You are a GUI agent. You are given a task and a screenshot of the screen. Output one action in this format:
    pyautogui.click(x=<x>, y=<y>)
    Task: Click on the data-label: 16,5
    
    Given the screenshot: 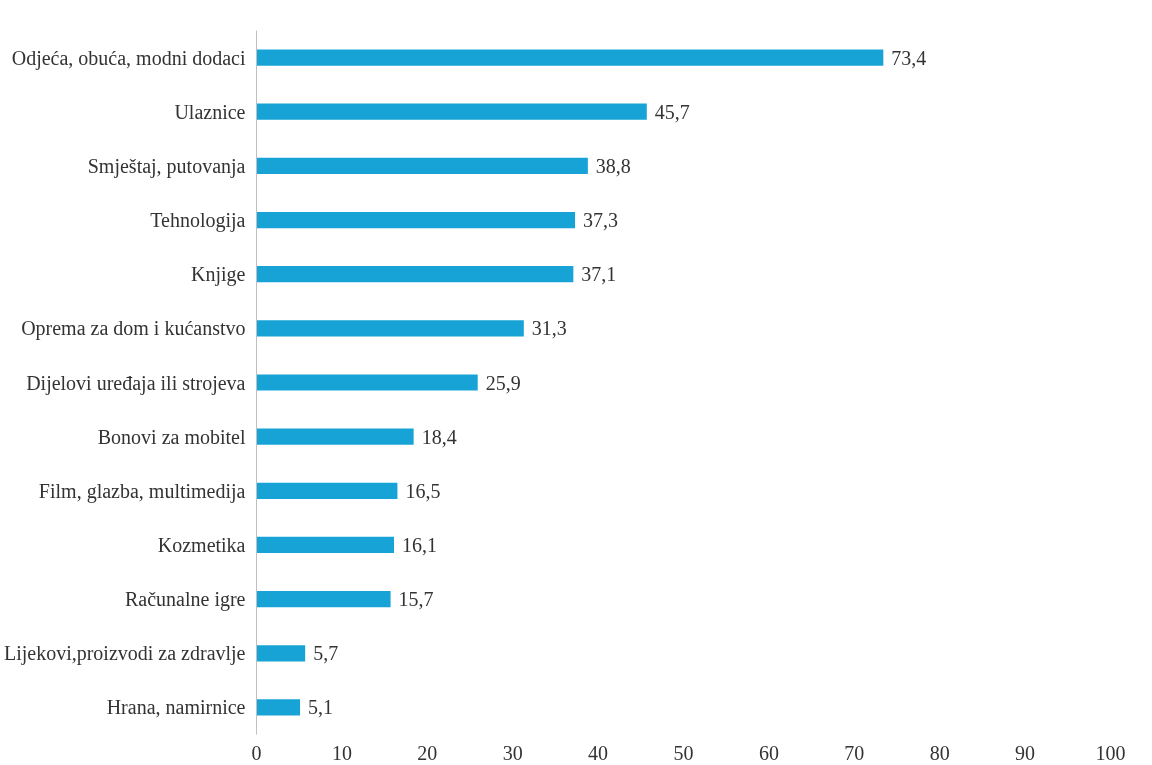 What is the action you would take?
    pyautogui.click(x=423, y=490)
    